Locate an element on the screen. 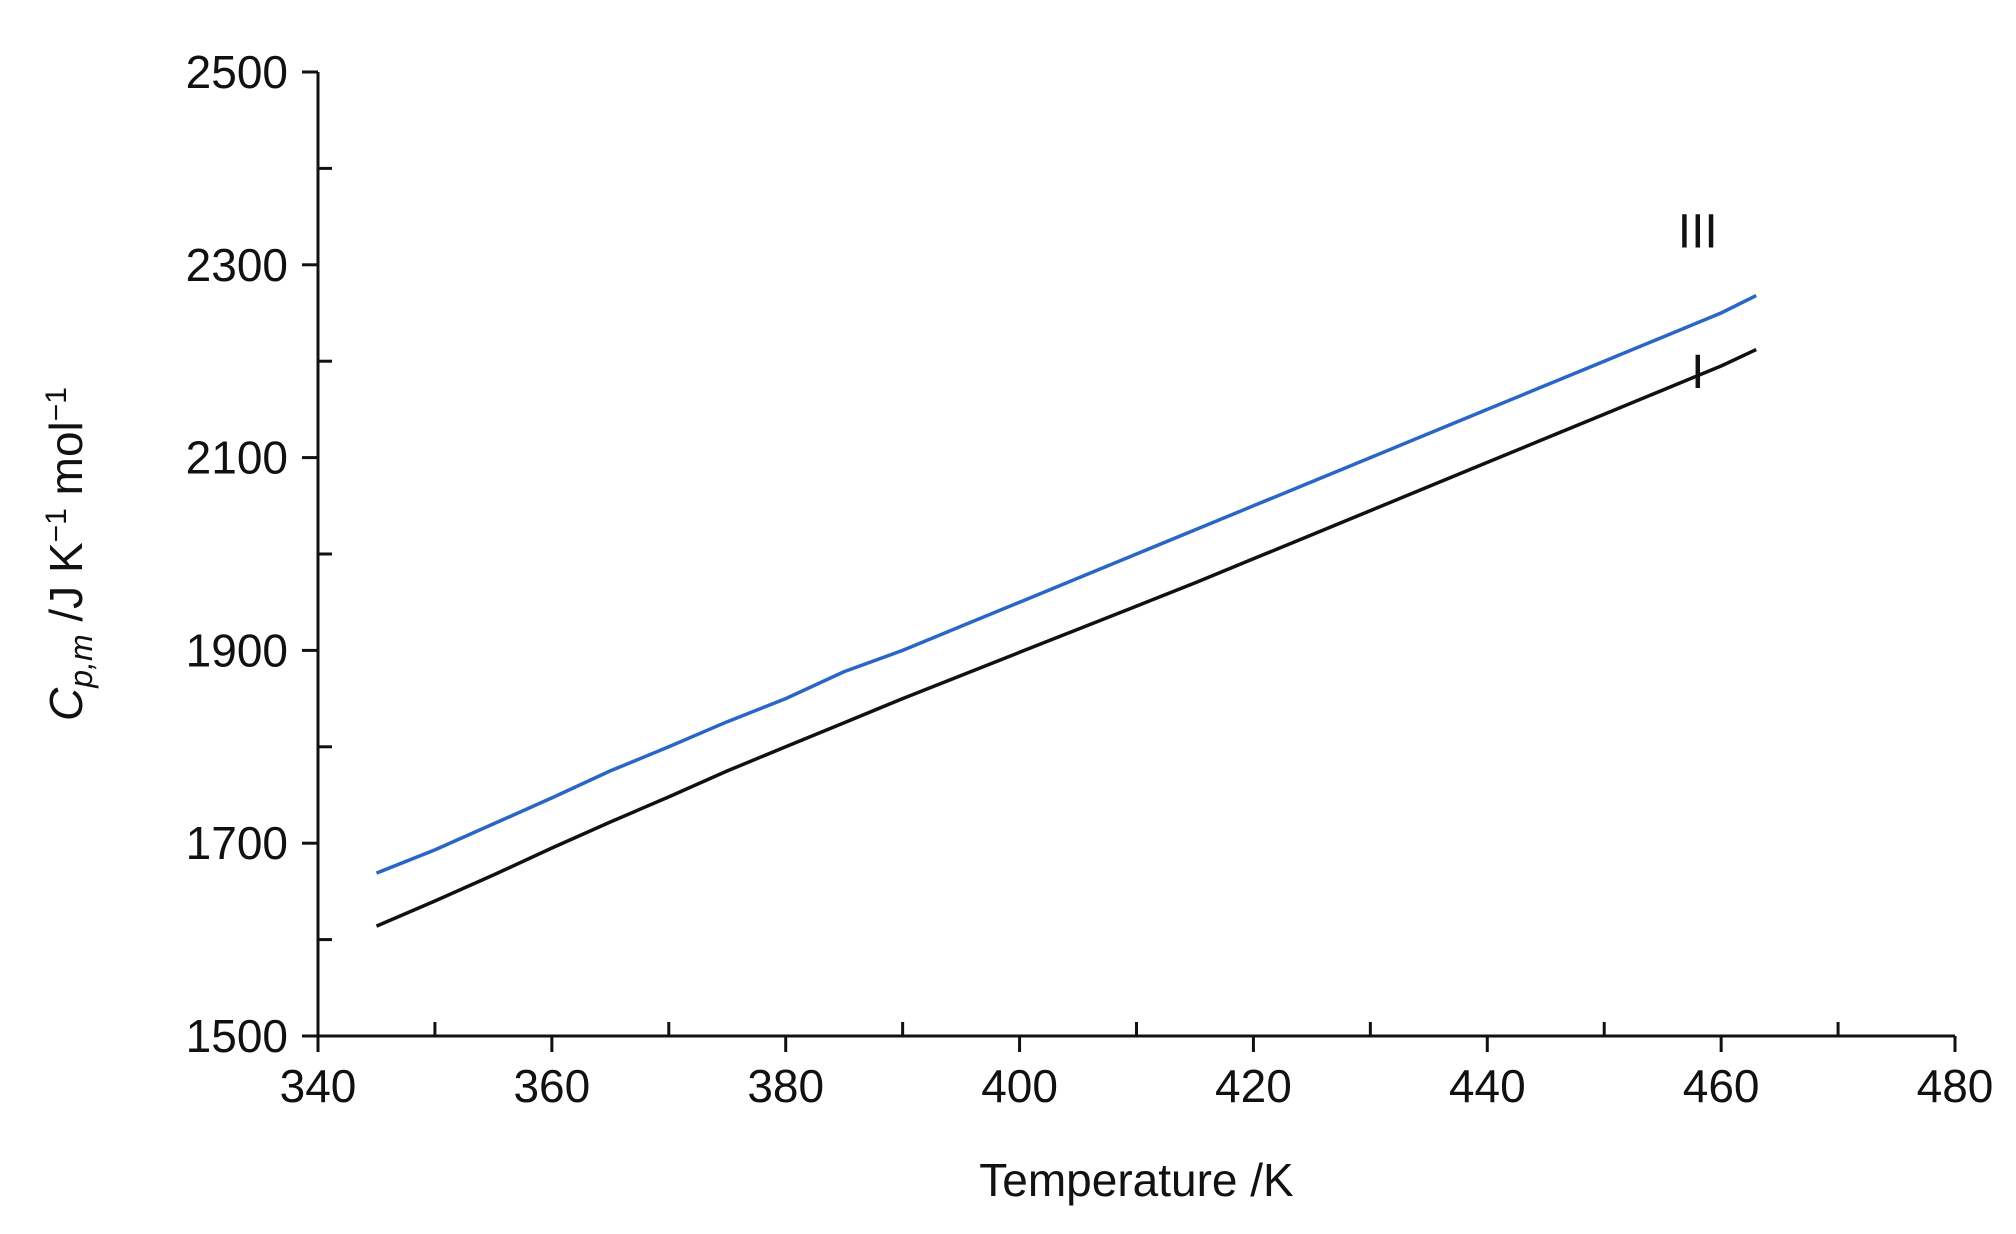 The height and width of the screenshot is (1234, 2016). x-tick-label: 440 is located at coordinates (1487, 1086).